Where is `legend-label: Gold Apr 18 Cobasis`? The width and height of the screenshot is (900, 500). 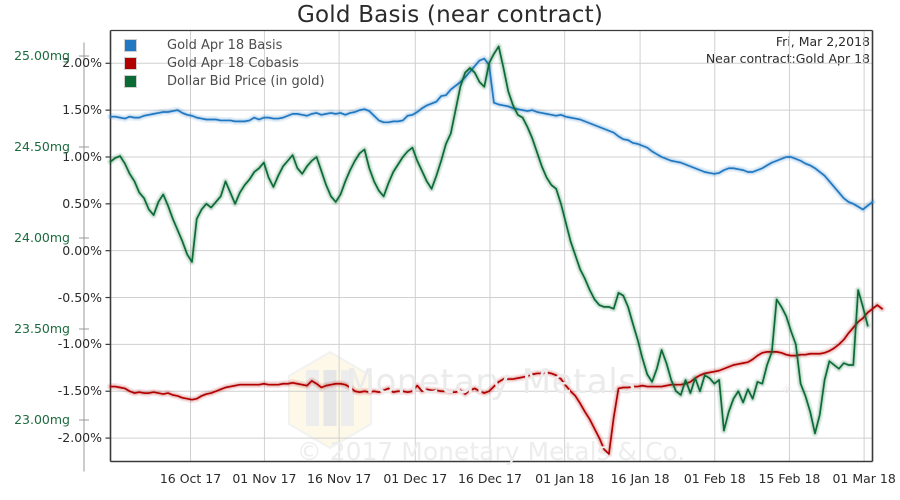
legend-label: Gold Apr 18 Cobasis is located at coordinates (233, 63).